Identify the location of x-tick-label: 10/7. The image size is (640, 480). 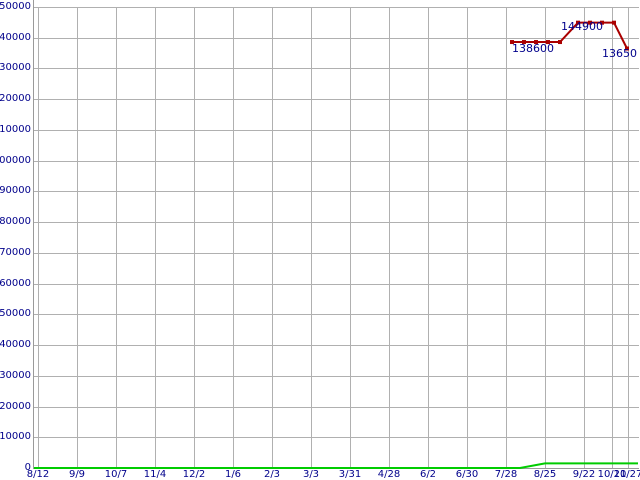
(116, 474).